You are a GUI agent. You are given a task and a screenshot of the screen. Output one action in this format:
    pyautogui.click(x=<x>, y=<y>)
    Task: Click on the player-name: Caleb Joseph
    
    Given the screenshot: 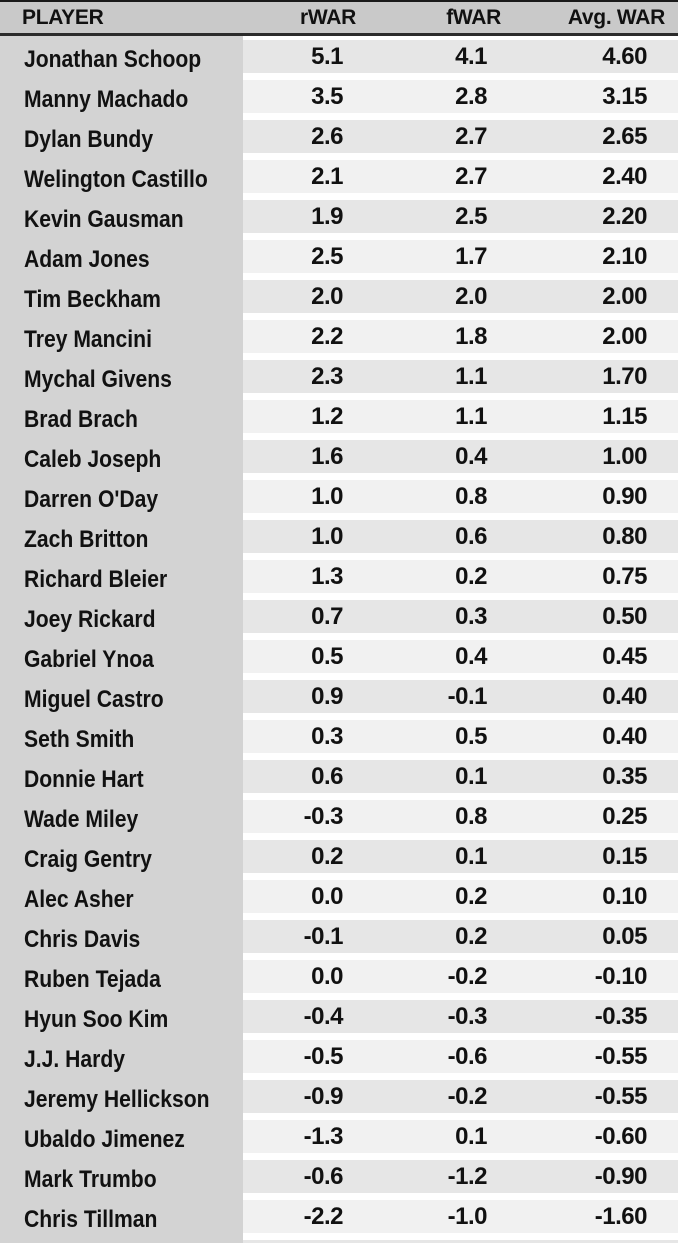 What is the action you would take?
    pyautogui.click(x=93, y=459)
    